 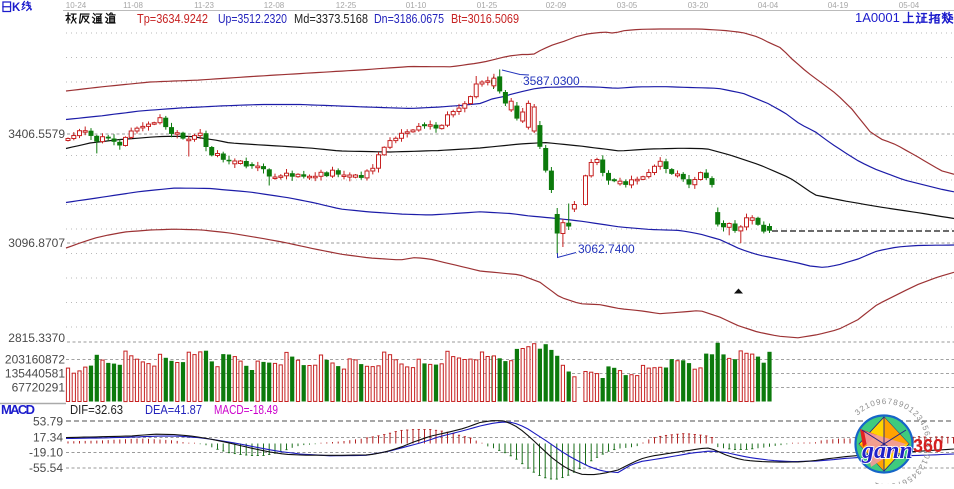 I want to click on svg-text: 11-23, so click(x=204, y=5).